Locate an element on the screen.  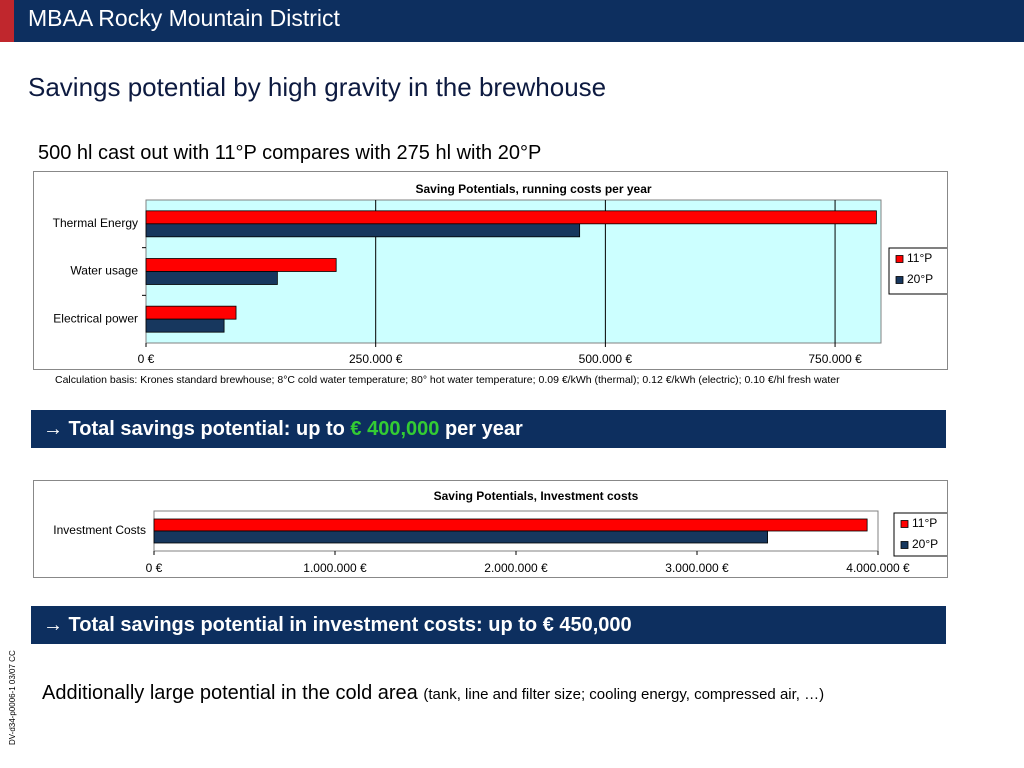
y-tick-label: Thermal Energy is located at coordinates (95, 223).